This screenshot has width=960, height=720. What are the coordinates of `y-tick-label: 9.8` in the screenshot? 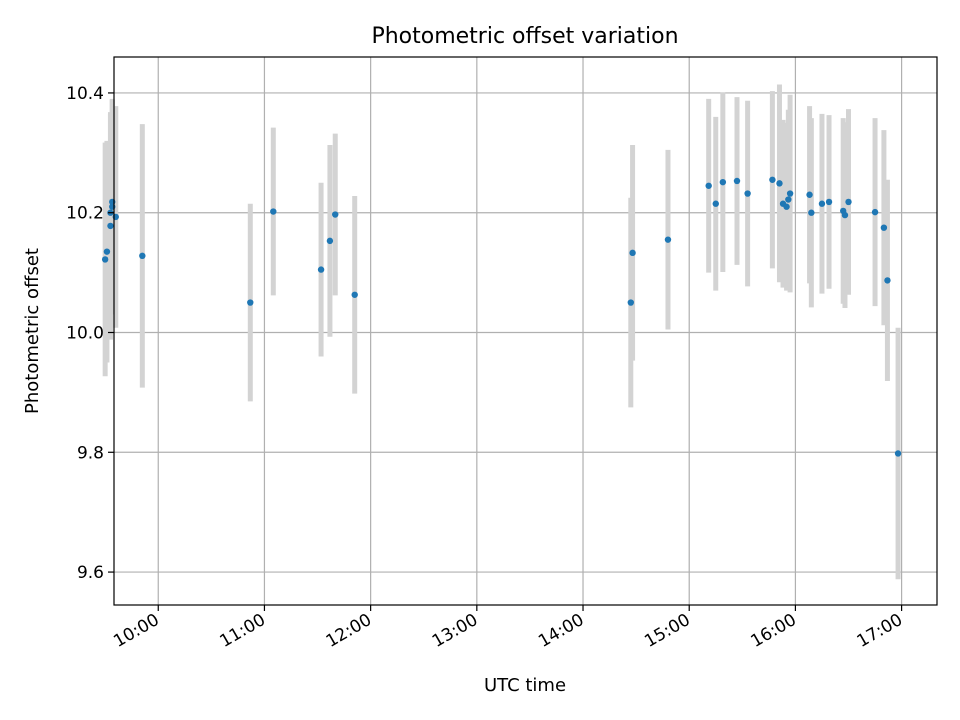 It's located at (90, 453).